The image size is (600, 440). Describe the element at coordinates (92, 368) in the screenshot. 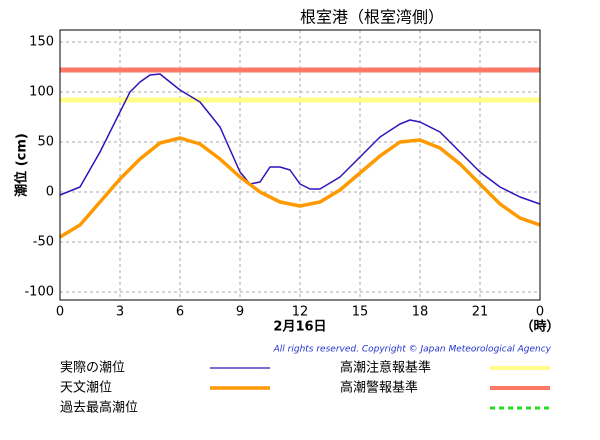

I see `legend-label: 実際の潮位` at that location.